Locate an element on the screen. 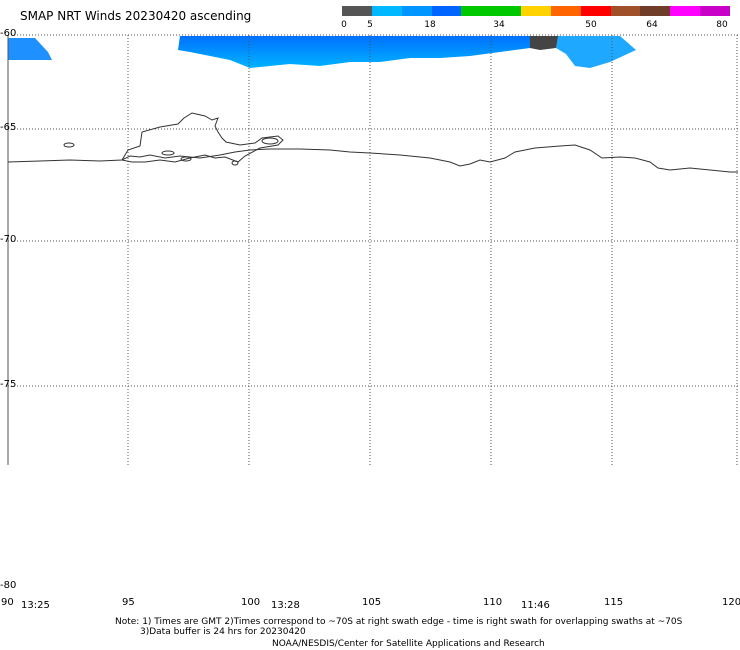 The image size is (740, 650). legend-label-0: 0 is located at coordinates (344, 25).